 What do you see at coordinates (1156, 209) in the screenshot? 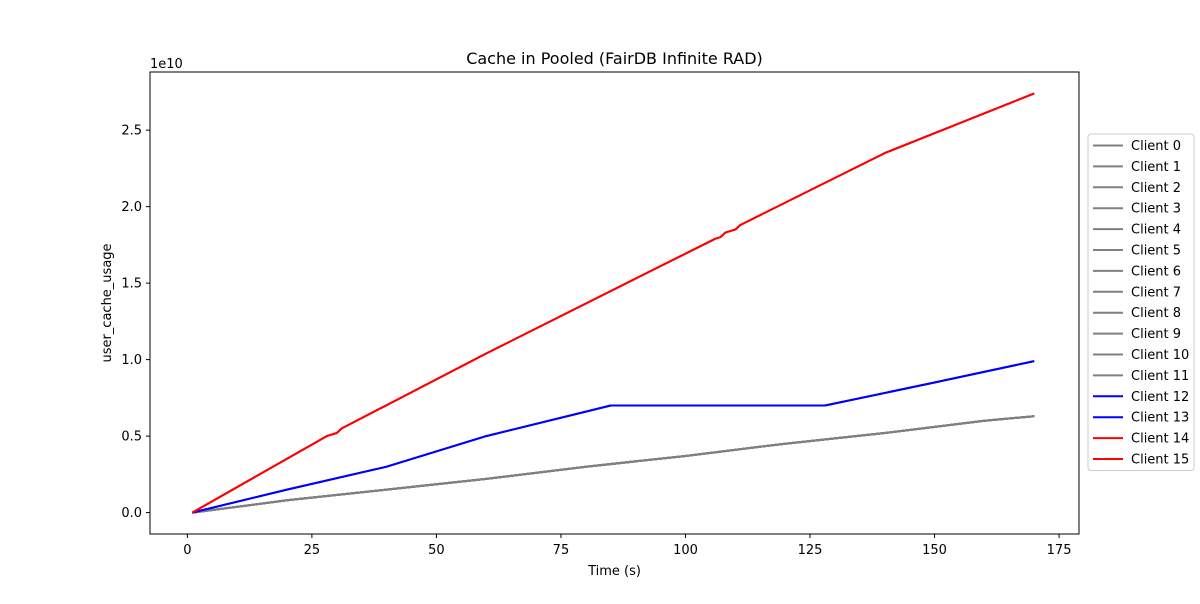
I see `legend-entry-label: Client 3` at bounding box center [1156, 209].